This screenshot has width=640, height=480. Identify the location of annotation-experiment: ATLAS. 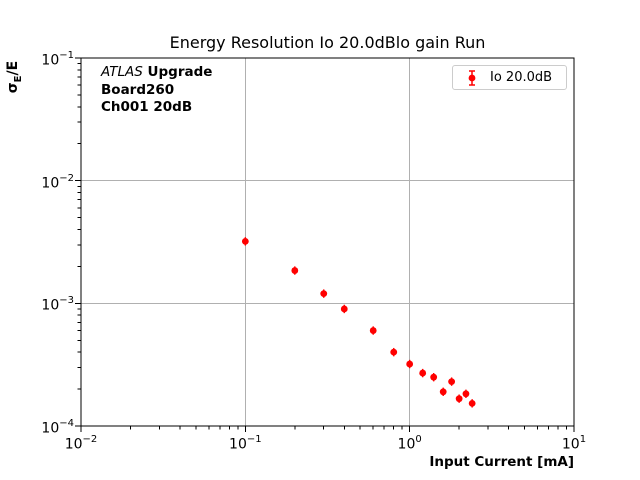
(122, 72).